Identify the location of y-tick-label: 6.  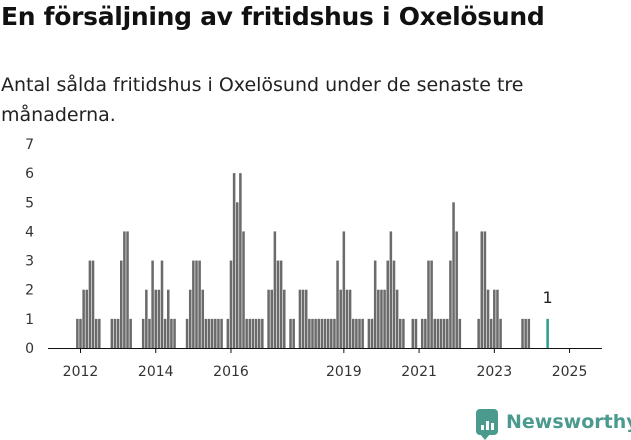
(29, 174).